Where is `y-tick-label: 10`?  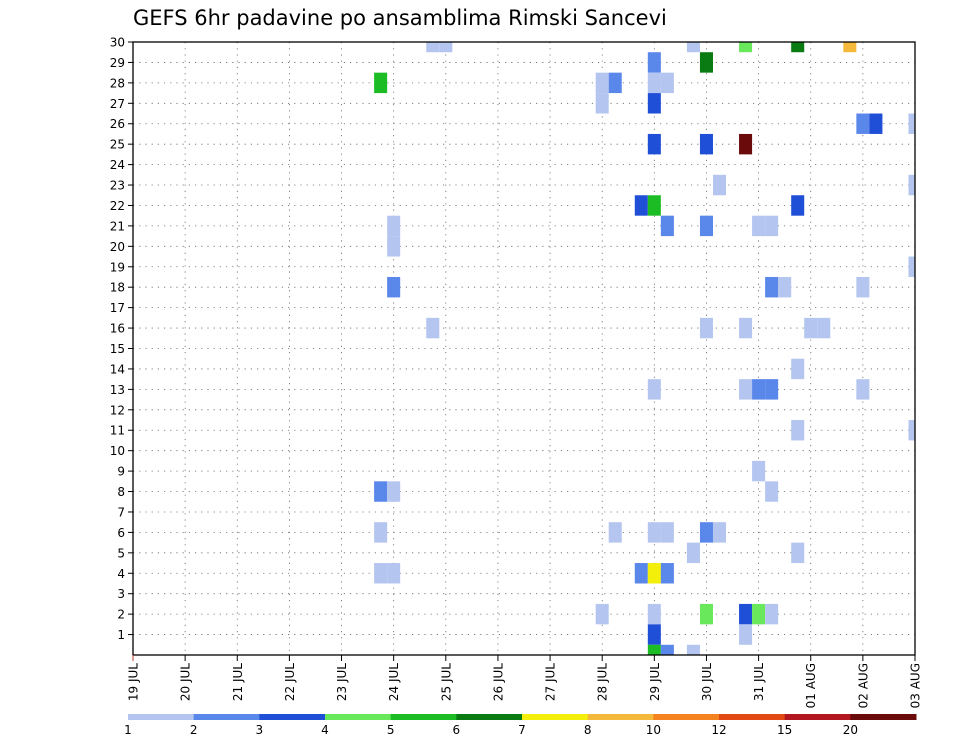 y-tick-label: 10 is located at coordinates (117, 451).